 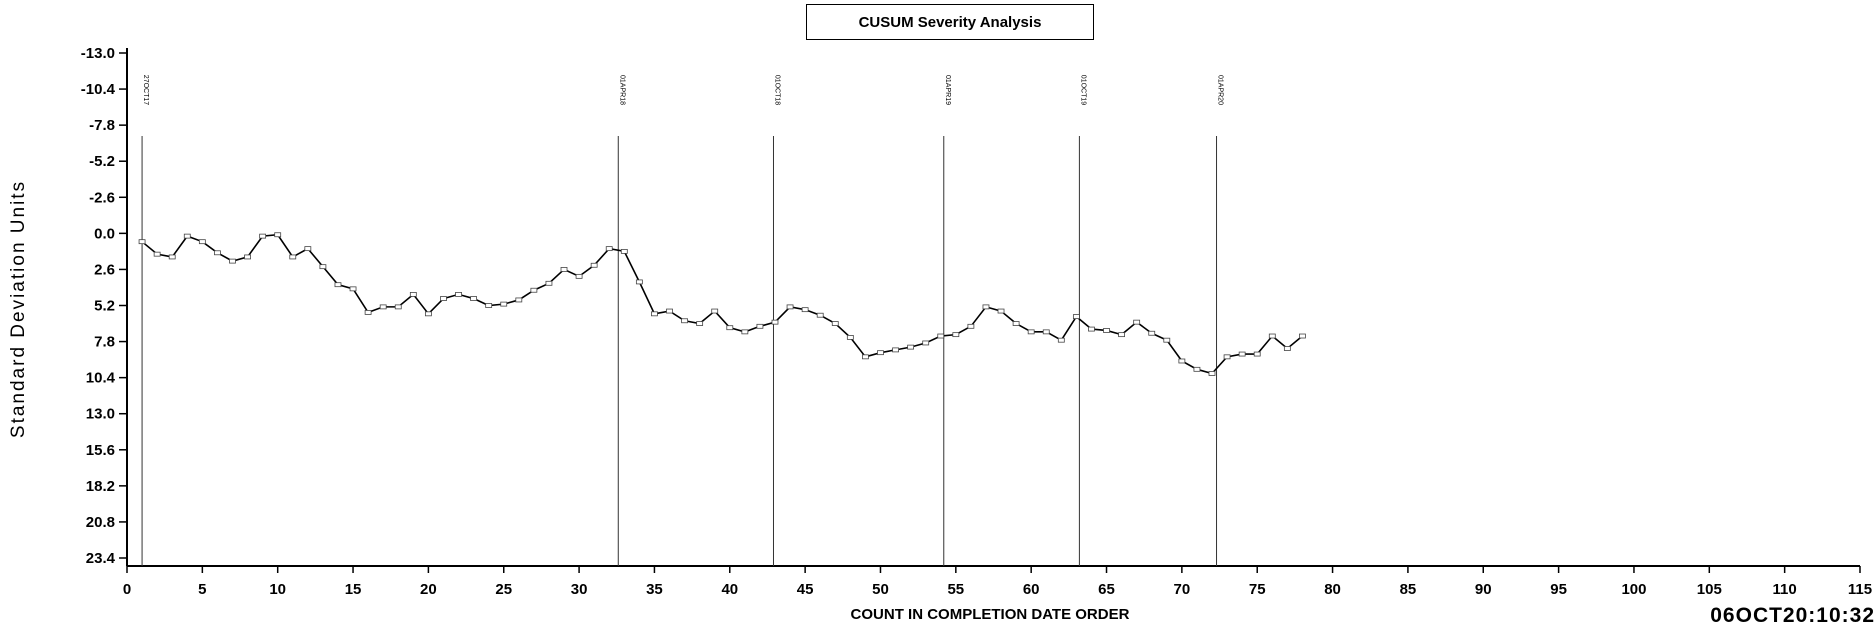 I want to click on x-tick-label: 65, so click(x=1106, y=589).